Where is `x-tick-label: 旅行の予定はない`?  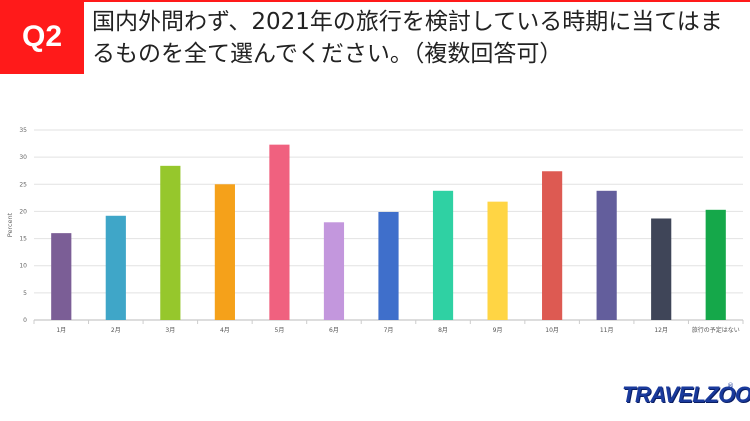 x-tick-label: 旅行の予定はない is located at coordinates (716, 330).